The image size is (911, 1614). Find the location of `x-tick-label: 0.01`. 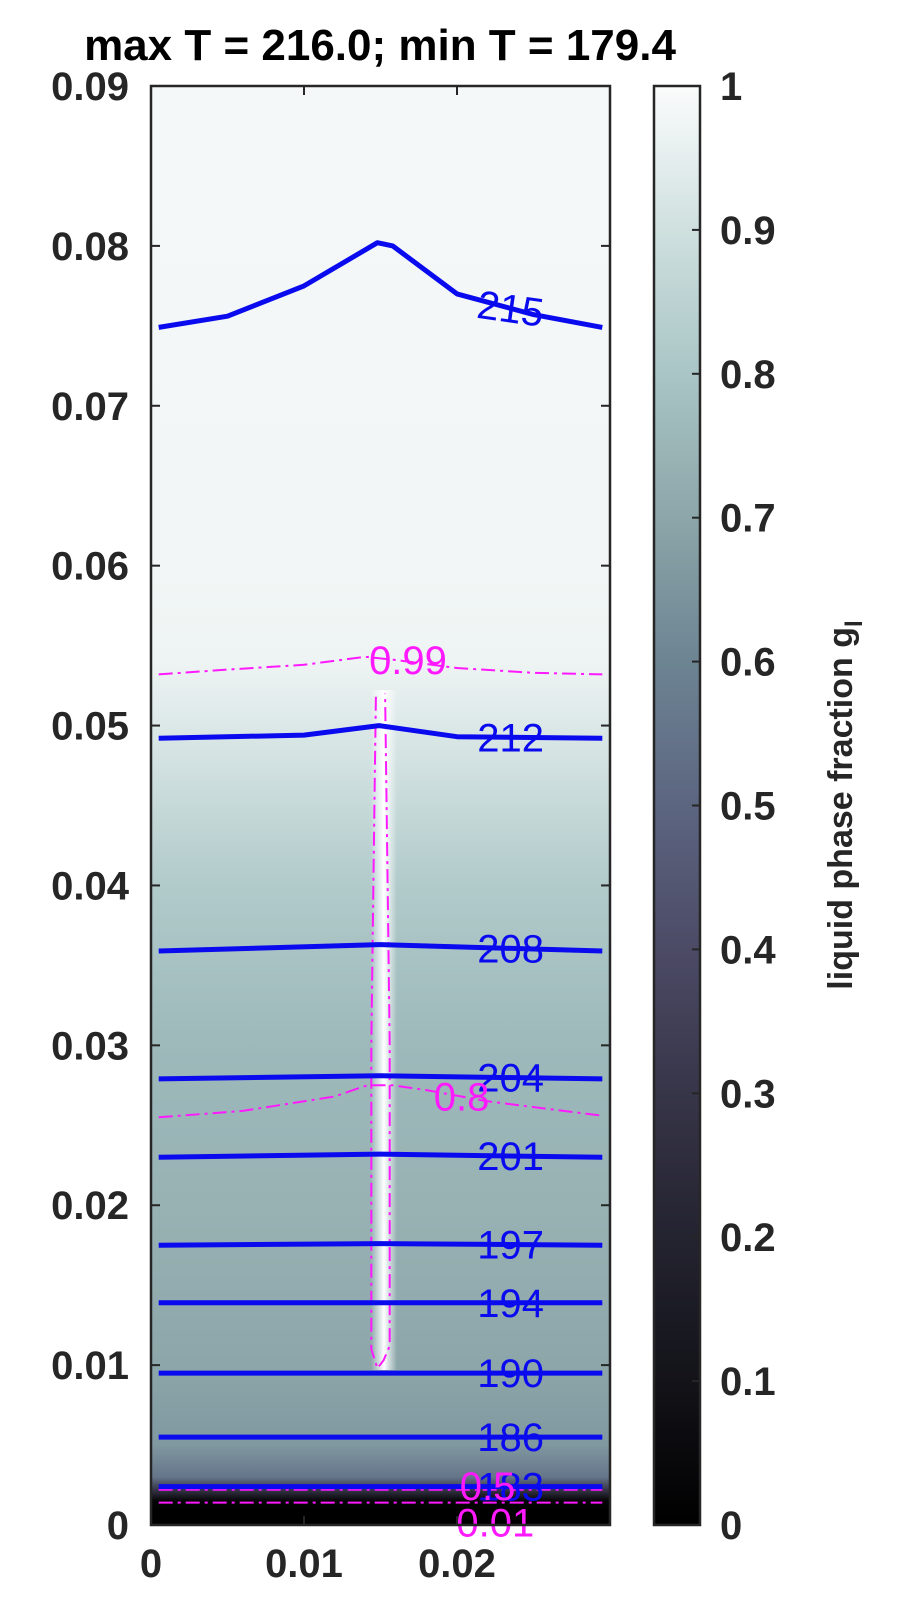

x-tick-label: 0.01 is located at coordinates (304, 1564).